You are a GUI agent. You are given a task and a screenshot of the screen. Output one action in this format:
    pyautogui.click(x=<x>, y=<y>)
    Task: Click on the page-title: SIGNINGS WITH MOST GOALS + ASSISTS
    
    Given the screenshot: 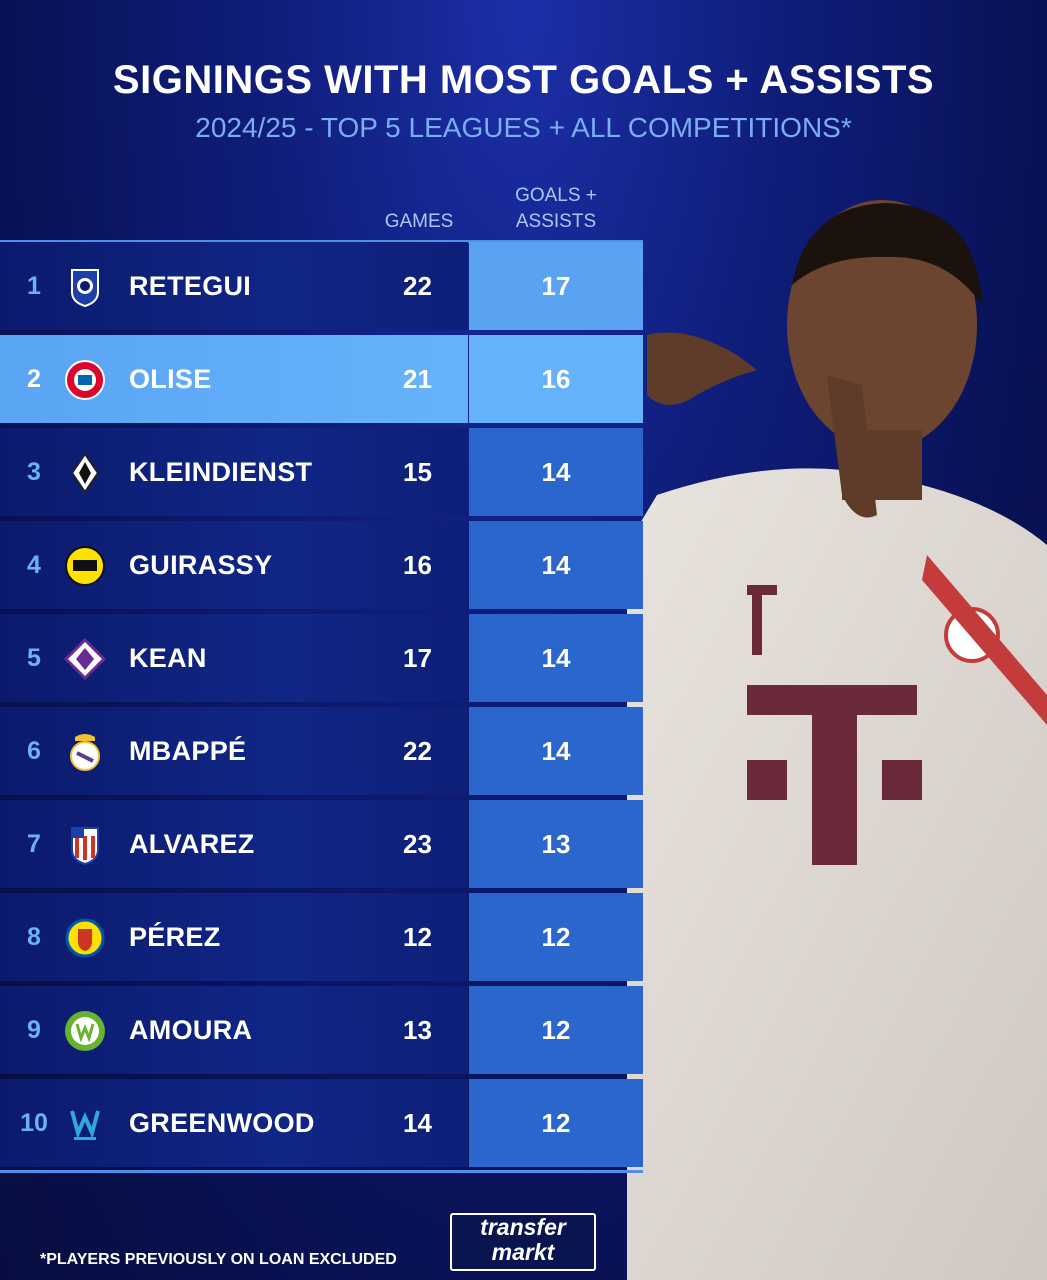 What is the action you would take?
    pyautogui.click(x=523, y=80)
    